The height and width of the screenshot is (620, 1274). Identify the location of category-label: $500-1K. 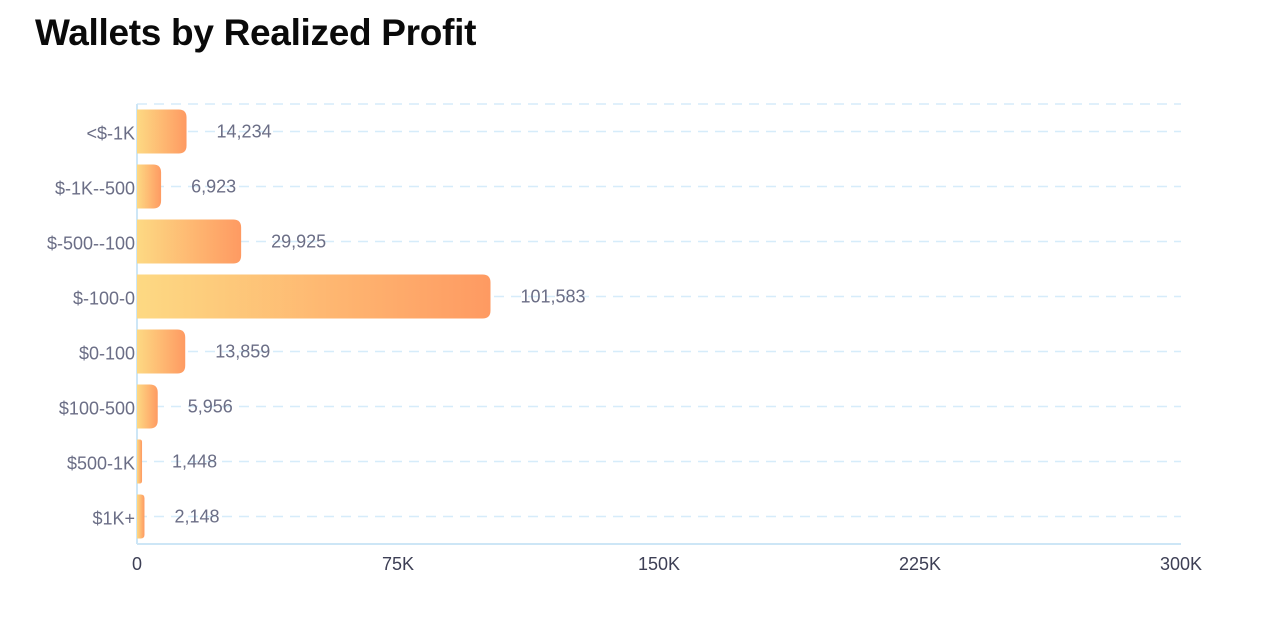
(101, 464).